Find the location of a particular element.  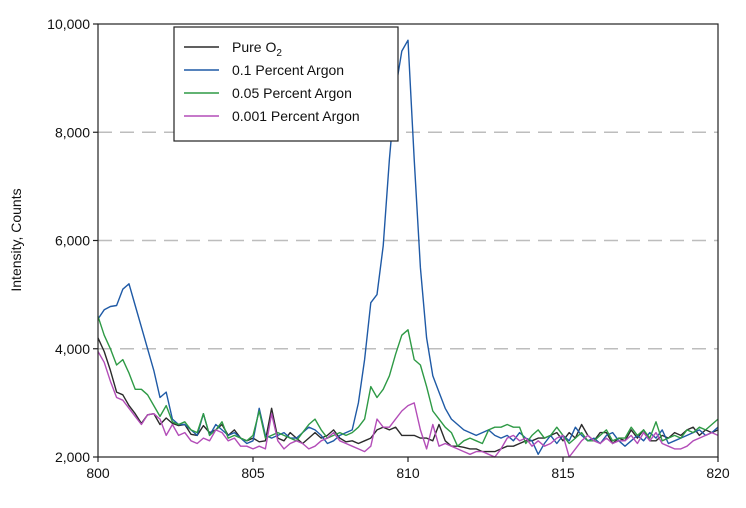

x-tick-label-2: 810 is located at coordinates (408, 473).